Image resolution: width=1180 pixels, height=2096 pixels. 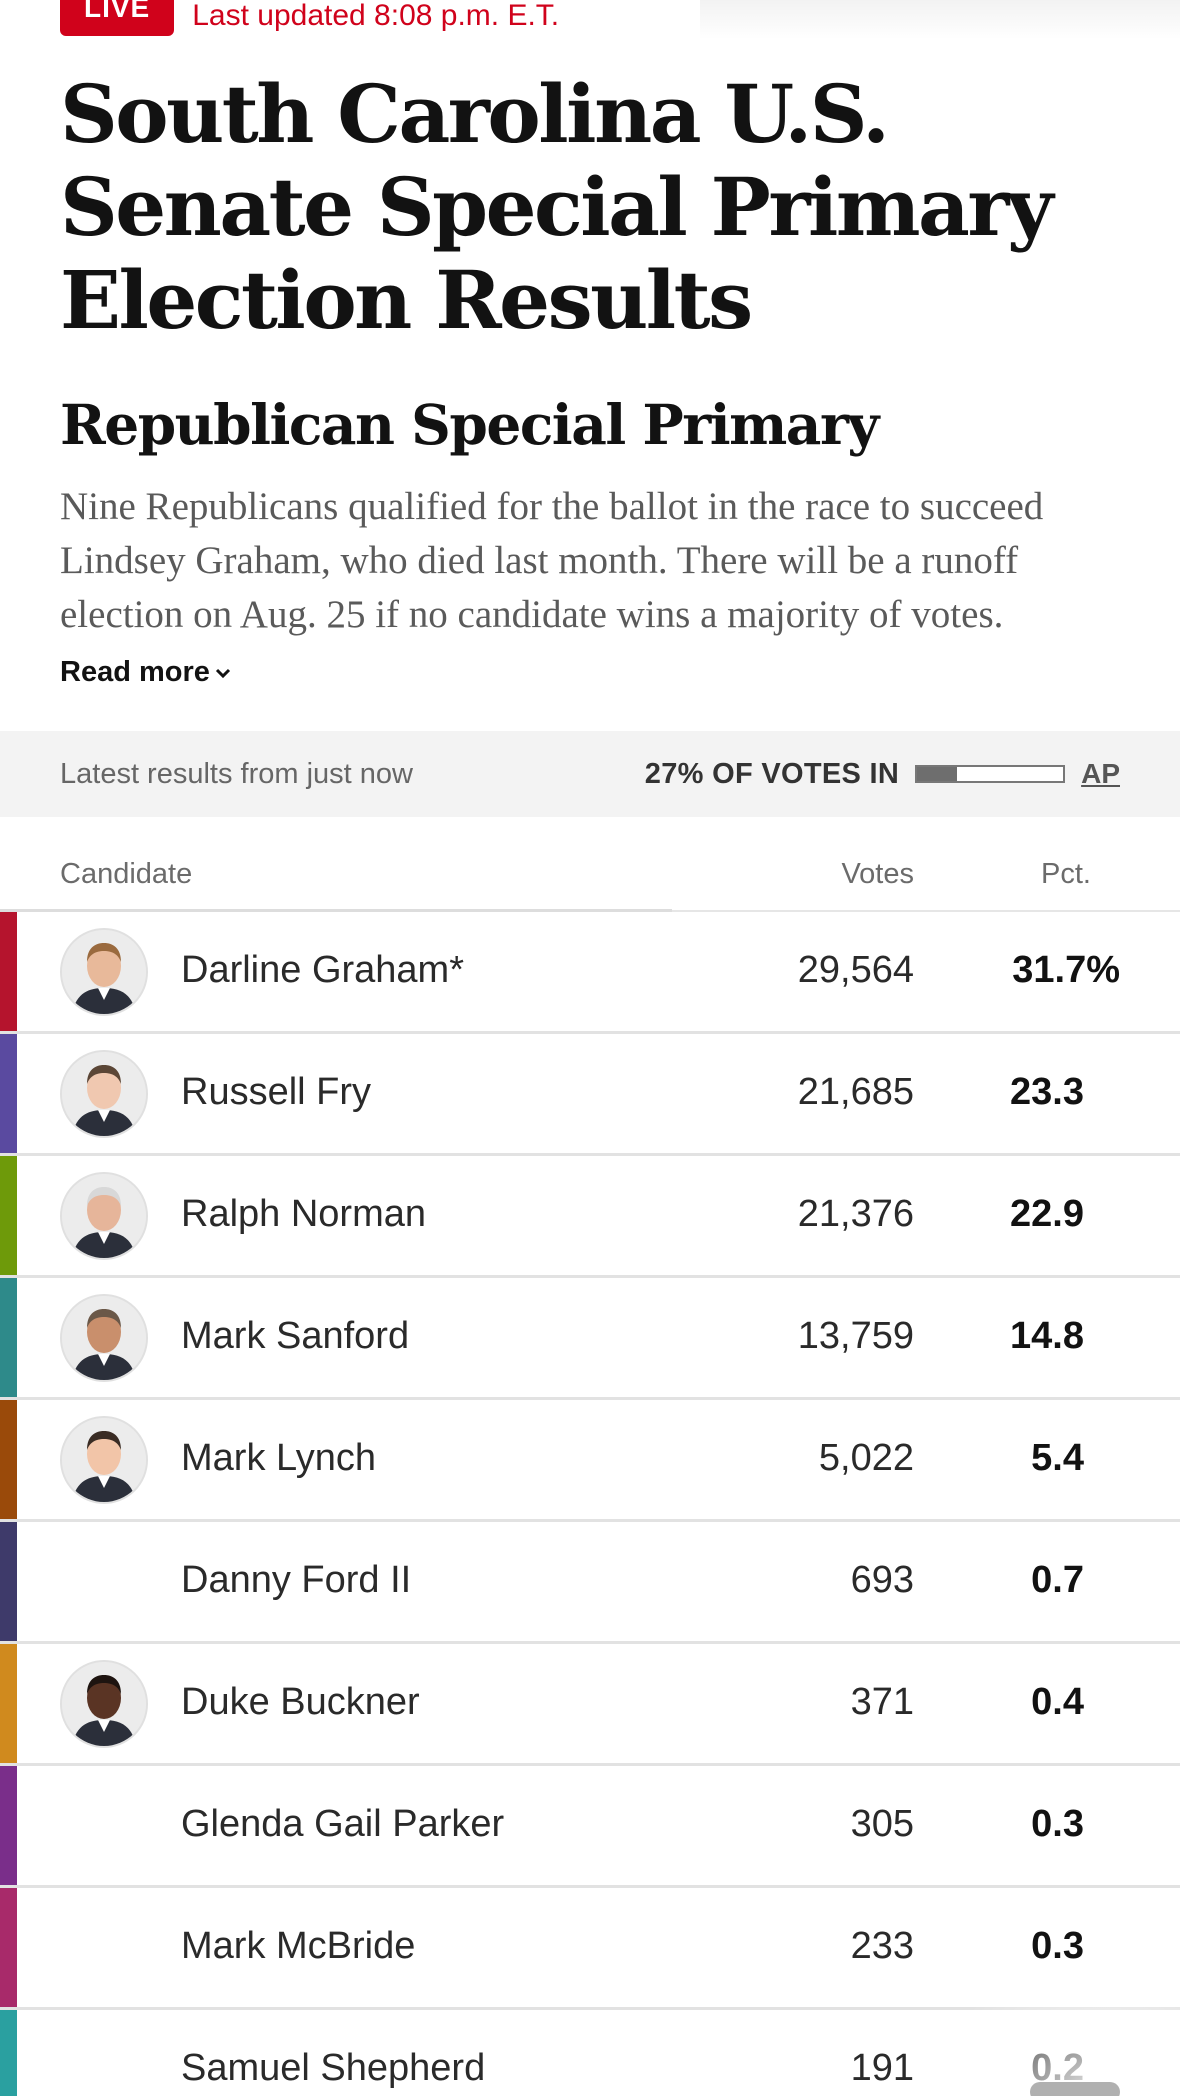 What do you see at coordinates (1057, 1580) in the screenshot?
I see `candidate-pct: 0.7` at bounding box center [1057, 1580].